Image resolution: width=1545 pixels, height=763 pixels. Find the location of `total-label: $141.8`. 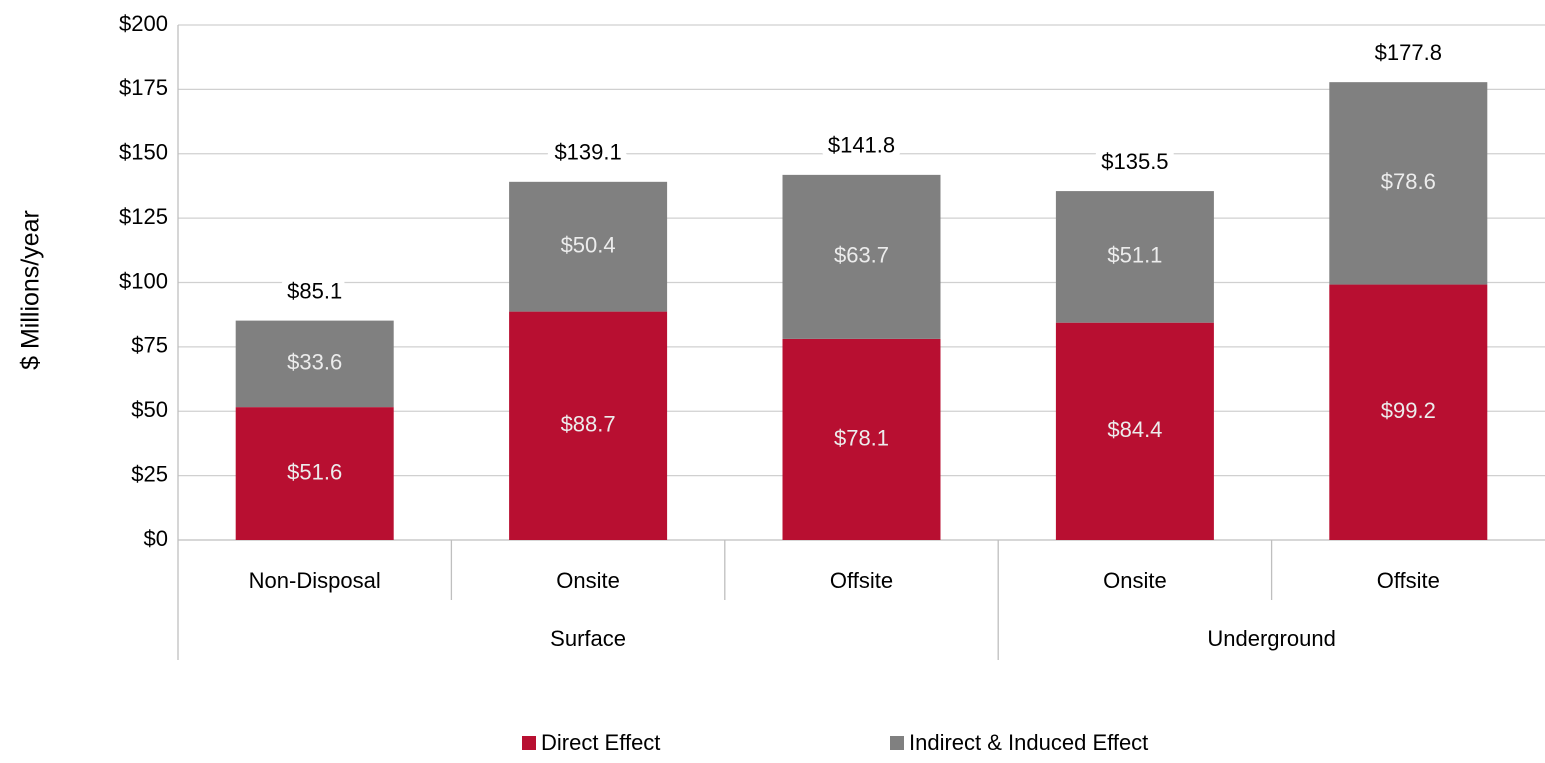

total-label: $141.8 is located at coordinates (861, 145).